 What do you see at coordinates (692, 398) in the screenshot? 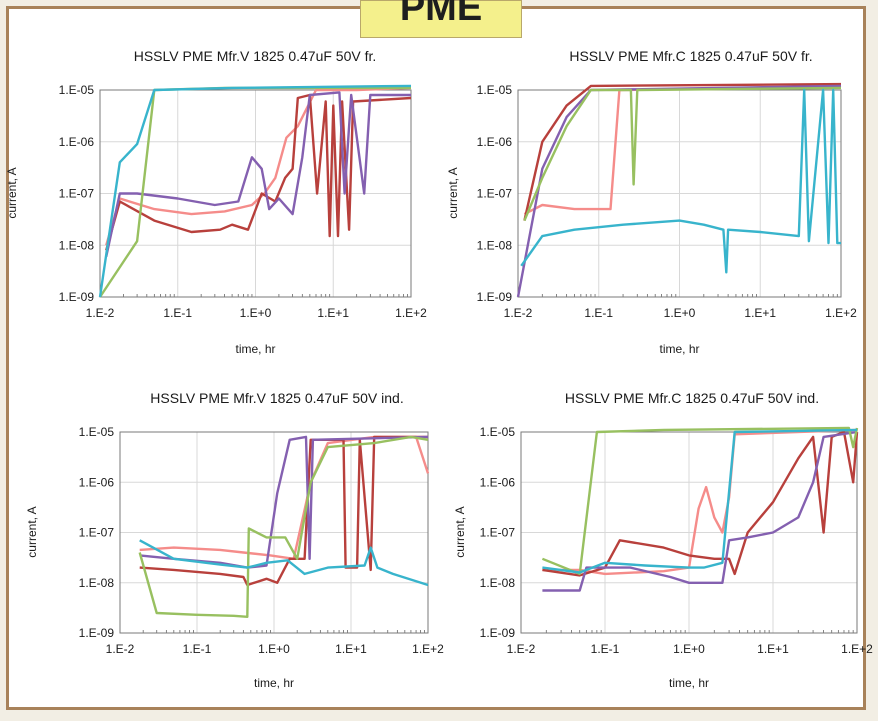
I see `chart-title: HSSLV PME Mfr.C 1825 0.47uF 50V ind.` at bounding box center [692, 398].